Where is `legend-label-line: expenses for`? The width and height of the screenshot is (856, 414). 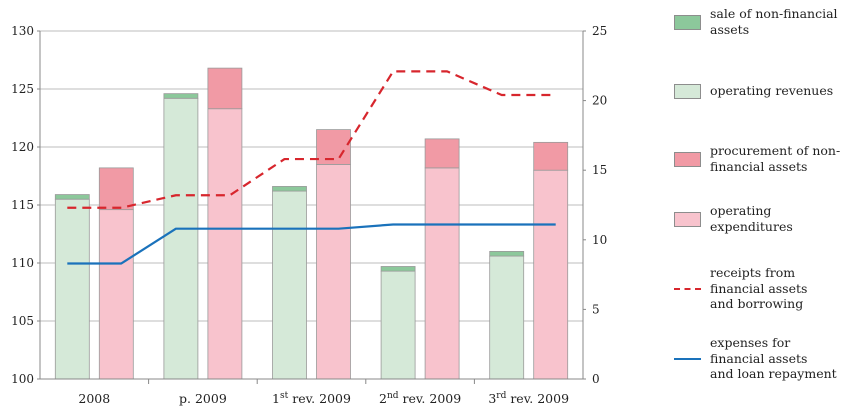 legend-label-line: expenses for is located at coordinates (750, 342).